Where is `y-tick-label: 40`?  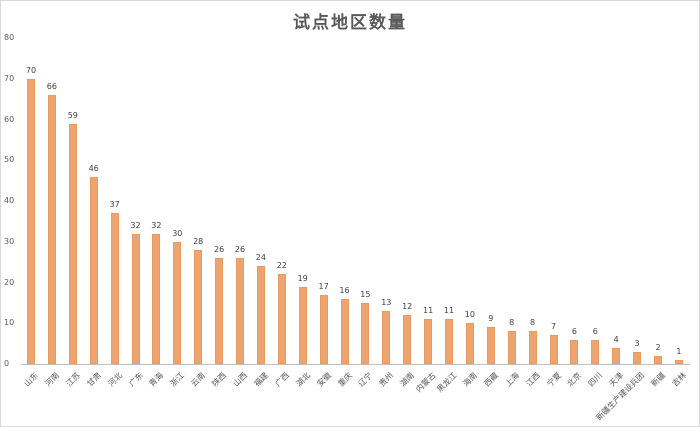
y-tick-label: 40 is located at coordinates (9, 200).